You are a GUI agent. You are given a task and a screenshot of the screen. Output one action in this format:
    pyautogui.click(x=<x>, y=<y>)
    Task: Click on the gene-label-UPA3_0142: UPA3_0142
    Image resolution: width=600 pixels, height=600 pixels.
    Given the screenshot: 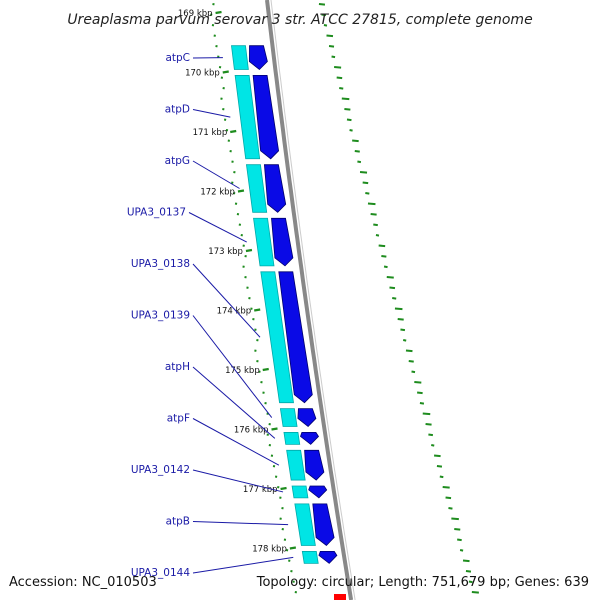 What is the action you would take?
    pyautogui.click(x=160, y=470)
    